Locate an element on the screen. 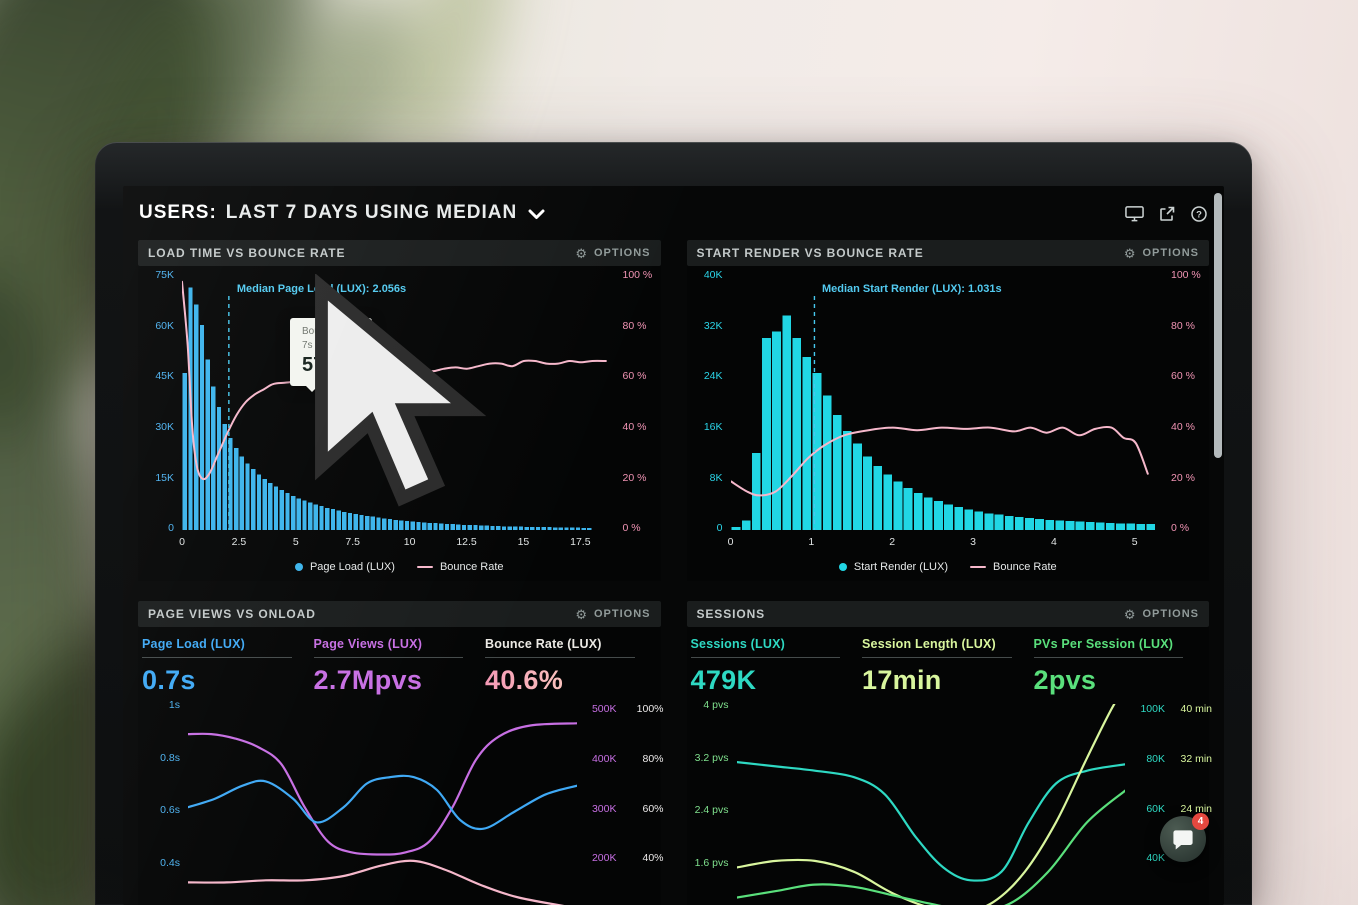 The image size is (1358, 905). panel-sessions: SESSIONS ⚙ OPTIONS Sessions (LUX) 479K is located at coordinates (949, 753).